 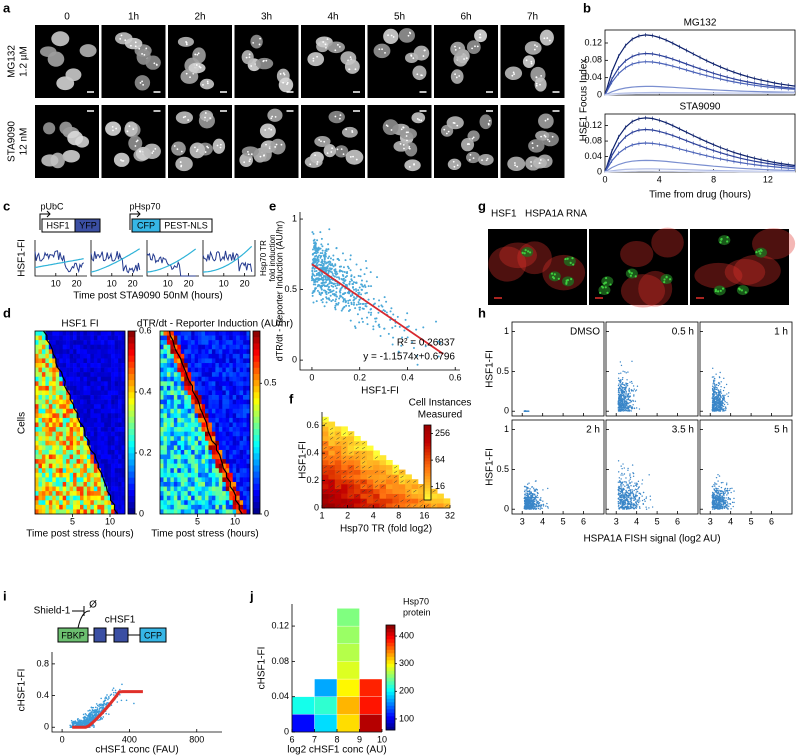 What do you see at coordinates (391, 36) in the screenshot?
I see `nucleus` at bounding box center [391, 36].